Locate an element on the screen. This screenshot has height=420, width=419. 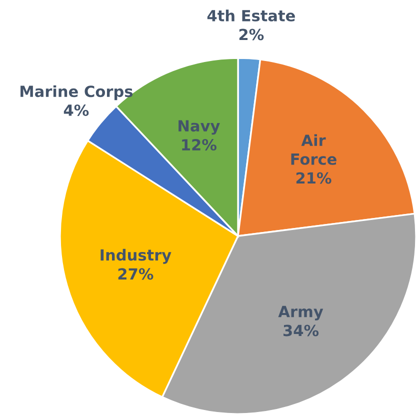
data-label: 34% is located at coordinates (301, 330).